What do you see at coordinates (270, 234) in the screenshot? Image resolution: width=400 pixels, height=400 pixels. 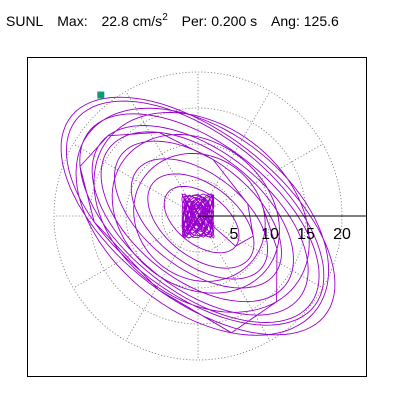 I see `ring-label: 10` at bounding box center [270, 234].